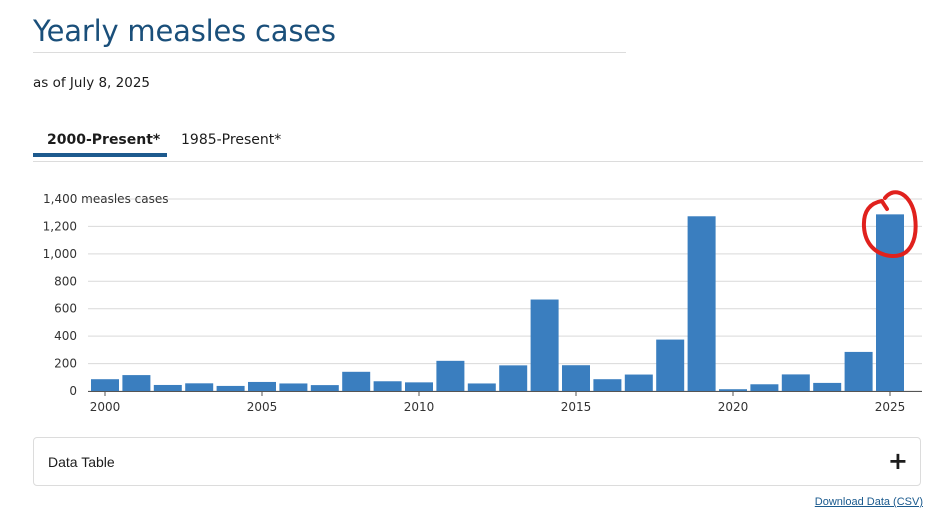 Image resolution: width=945 pixels, height=532 pixels. Describe the element at coordinates (262, 407) in the screenshot. I see `x-tick-label: 2005` at that location.